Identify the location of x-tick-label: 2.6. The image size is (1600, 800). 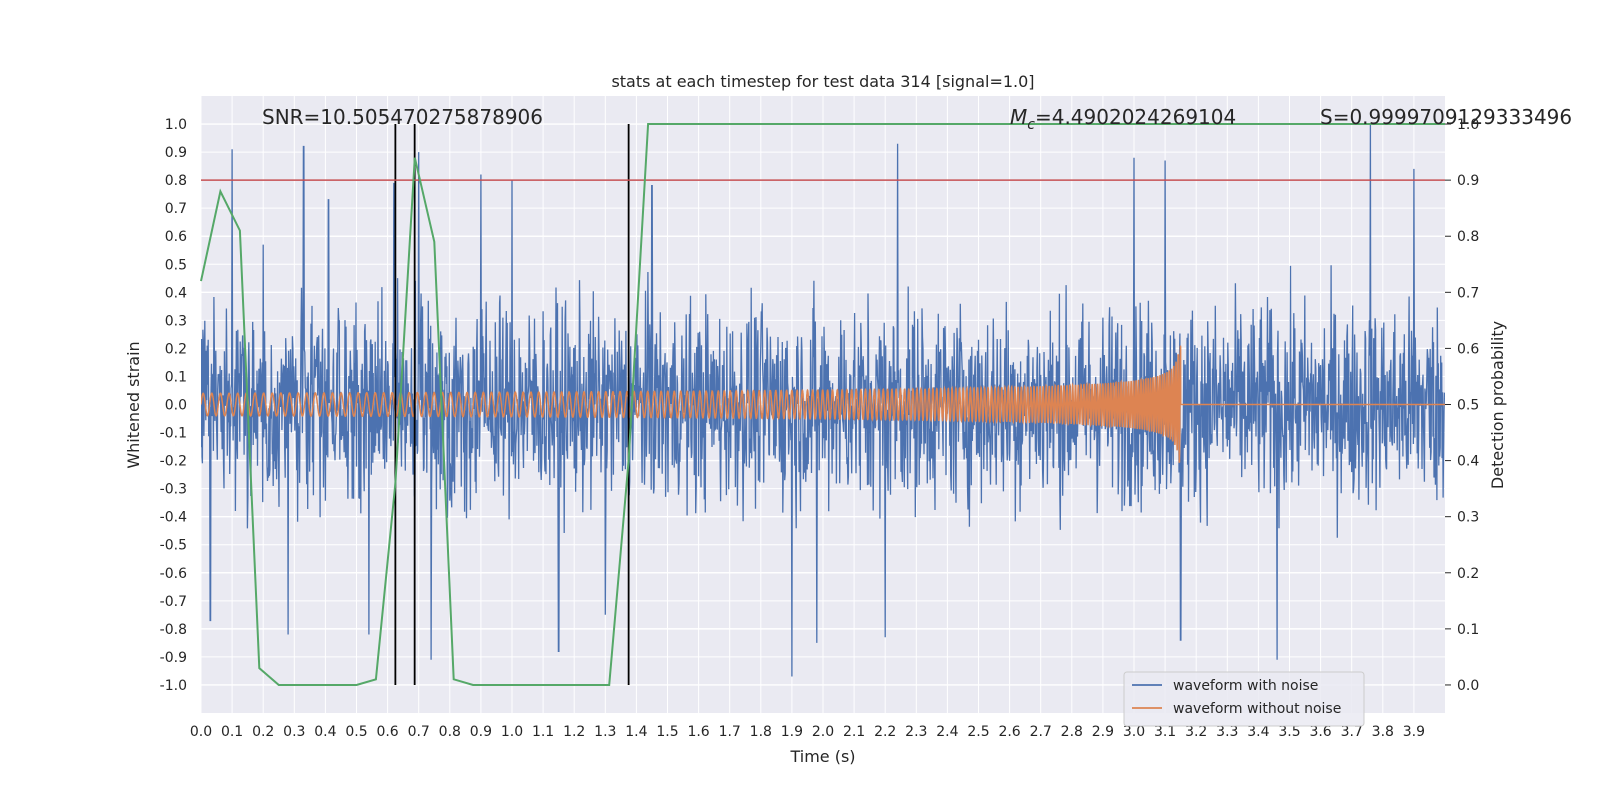
(1009, 732).